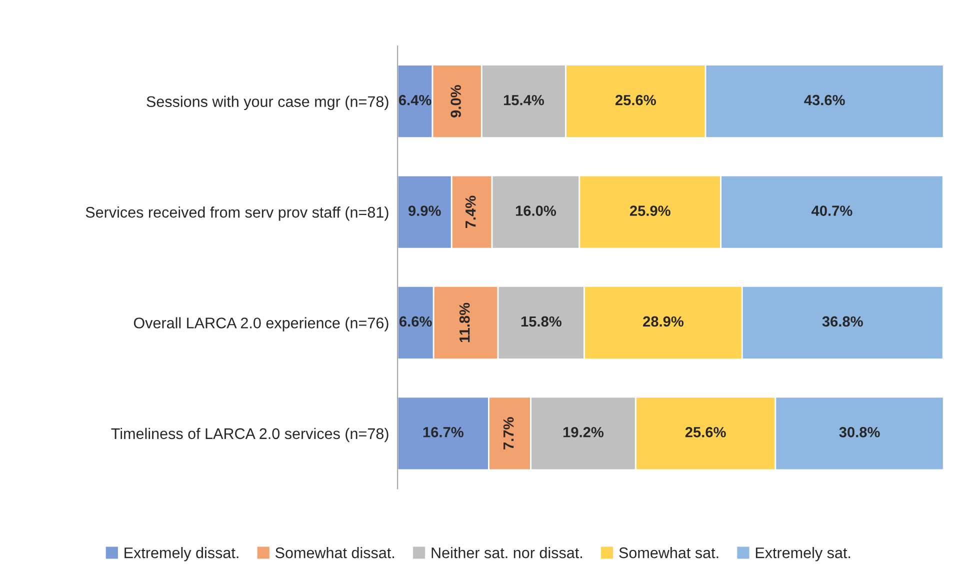 The width and height of the screenshot is (958, 575). I want to click on data-label: 36.8%, so click(842, 321).